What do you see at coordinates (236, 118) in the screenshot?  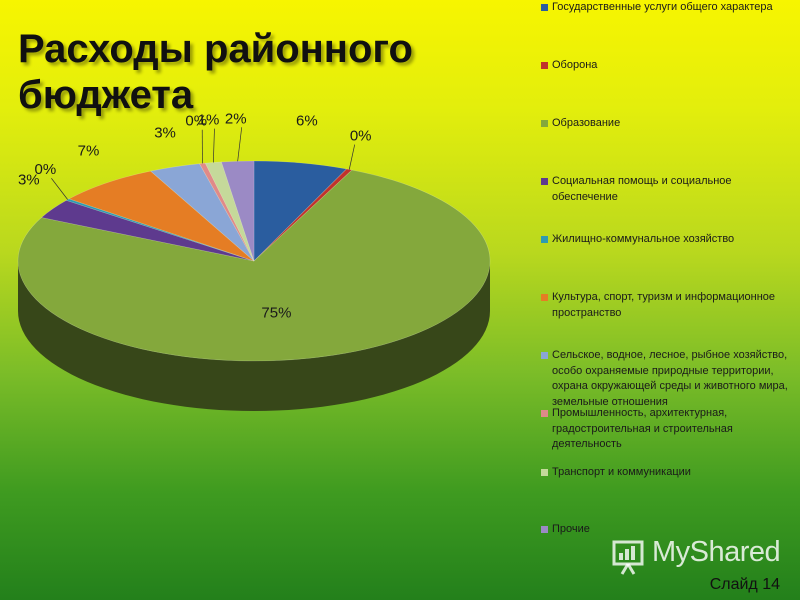 I see `data-label-9: 2%` at bounding box center [236, 118].